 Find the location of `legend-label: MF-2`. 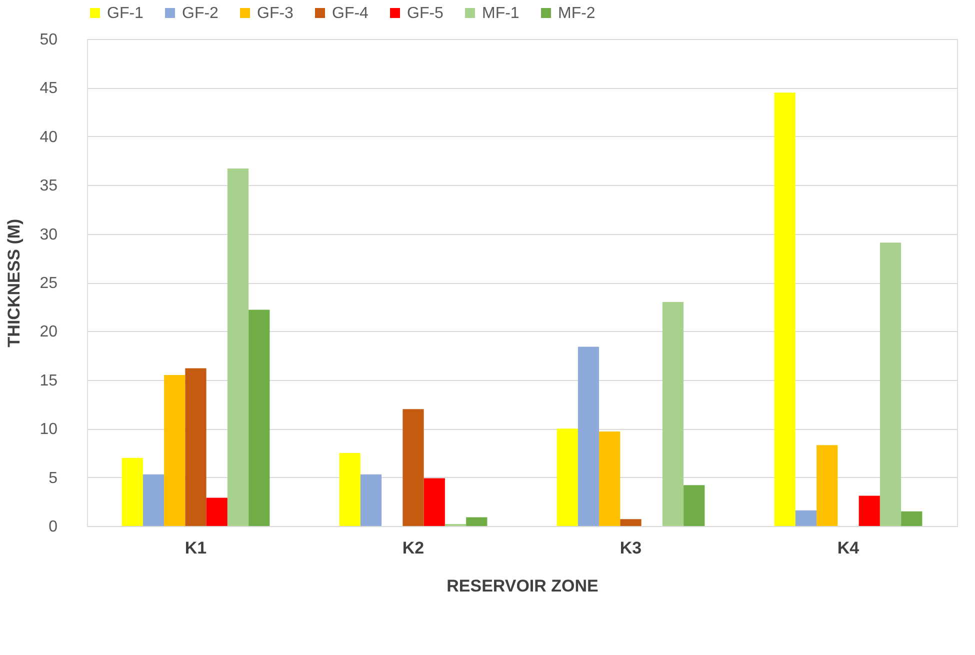

legend-label: MF-2 is located at coordinates (577, 13).